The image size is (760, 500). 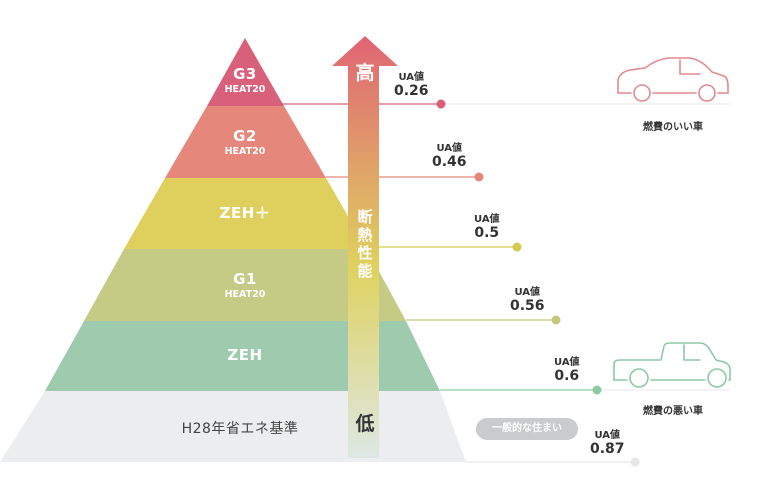 I want to click on good-car-icon, so click(x=673, y=79).